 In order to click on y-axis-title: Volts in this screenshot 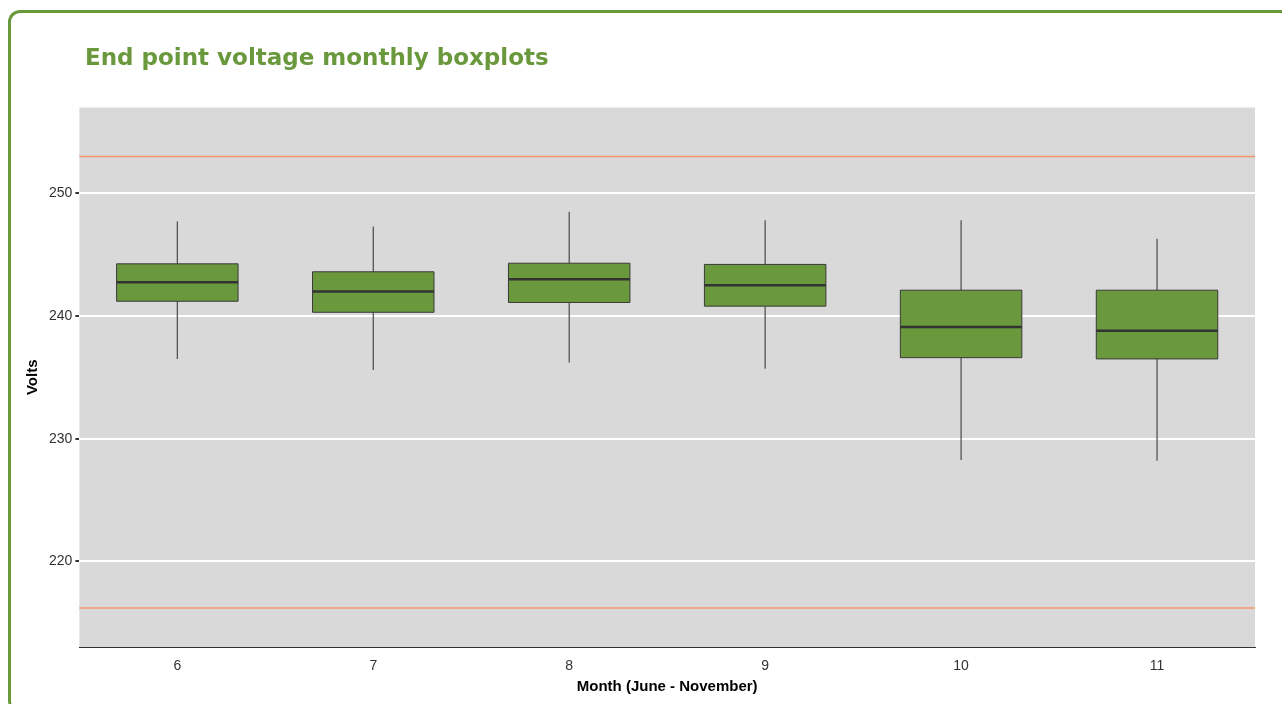, I will do `click(32, 377)`.